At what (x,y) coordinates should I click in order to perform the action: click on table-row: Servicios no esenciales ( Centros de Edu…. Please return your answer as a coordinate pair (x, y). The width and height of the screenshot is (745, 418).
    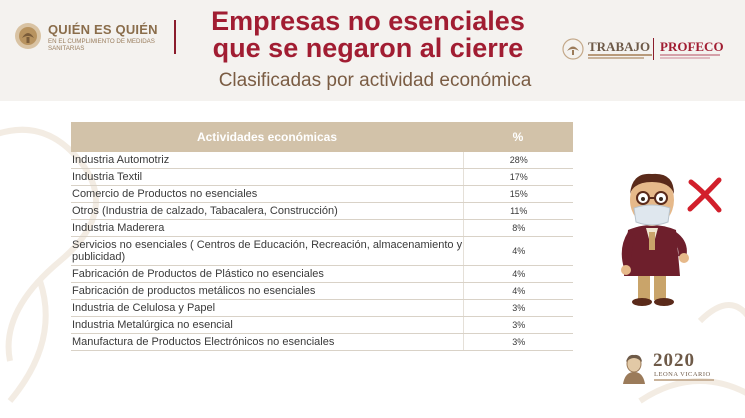
    Looking at the image, I should click on (322, 251).